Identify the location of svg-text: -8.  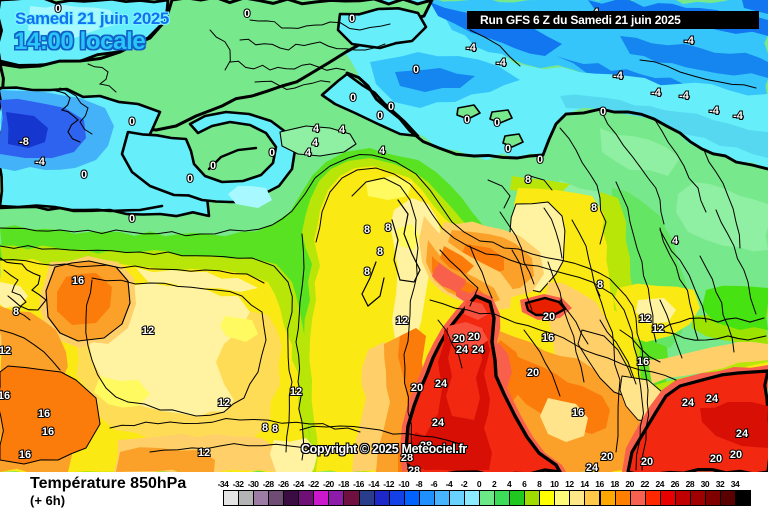
(24, 142).